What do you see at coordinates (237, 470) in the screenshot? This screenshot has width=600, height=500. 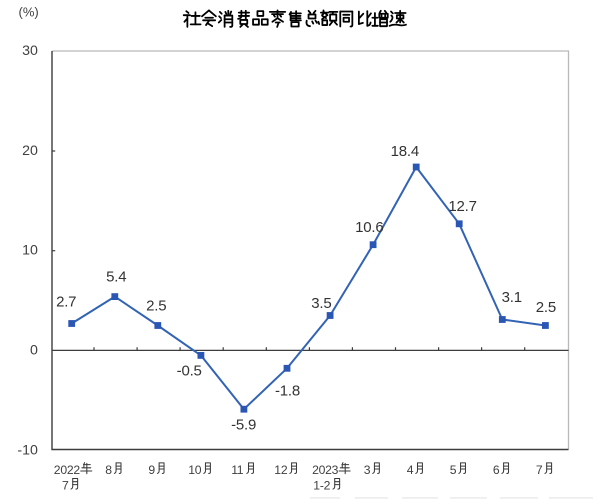 I see `svg-text: 11` at bounding box center [237, 470].